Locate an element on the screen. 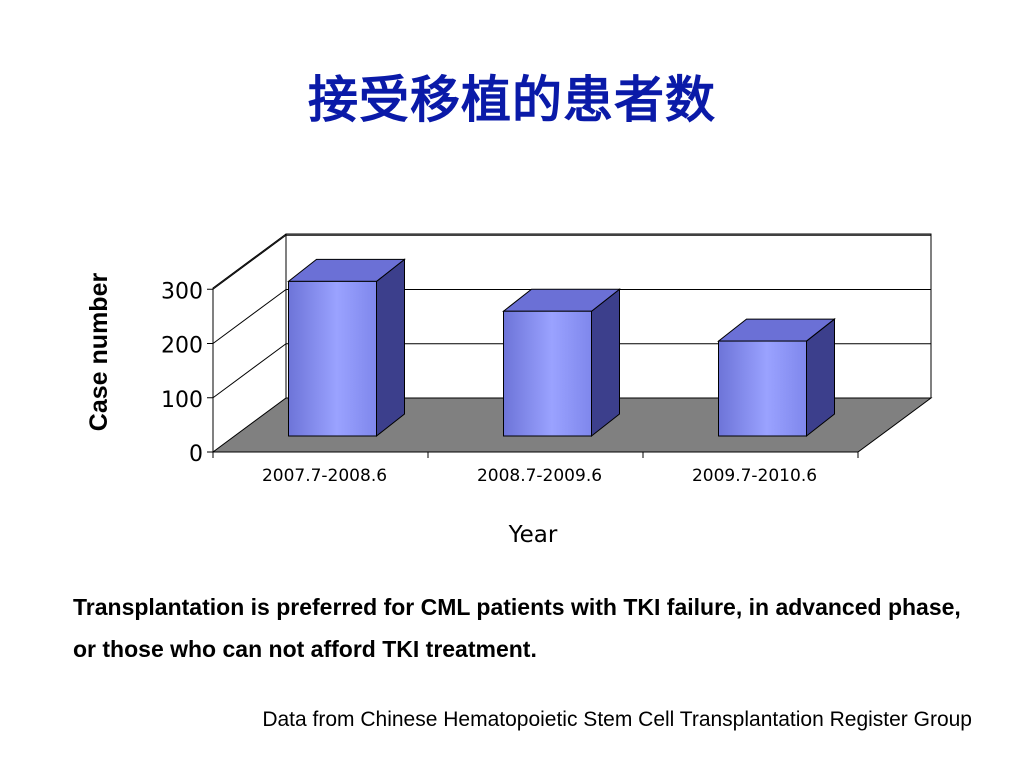 This screenshot has width=1024, height=768. x-tick-label: 2007.7-2008.6 is located at coordinates (324, 476).